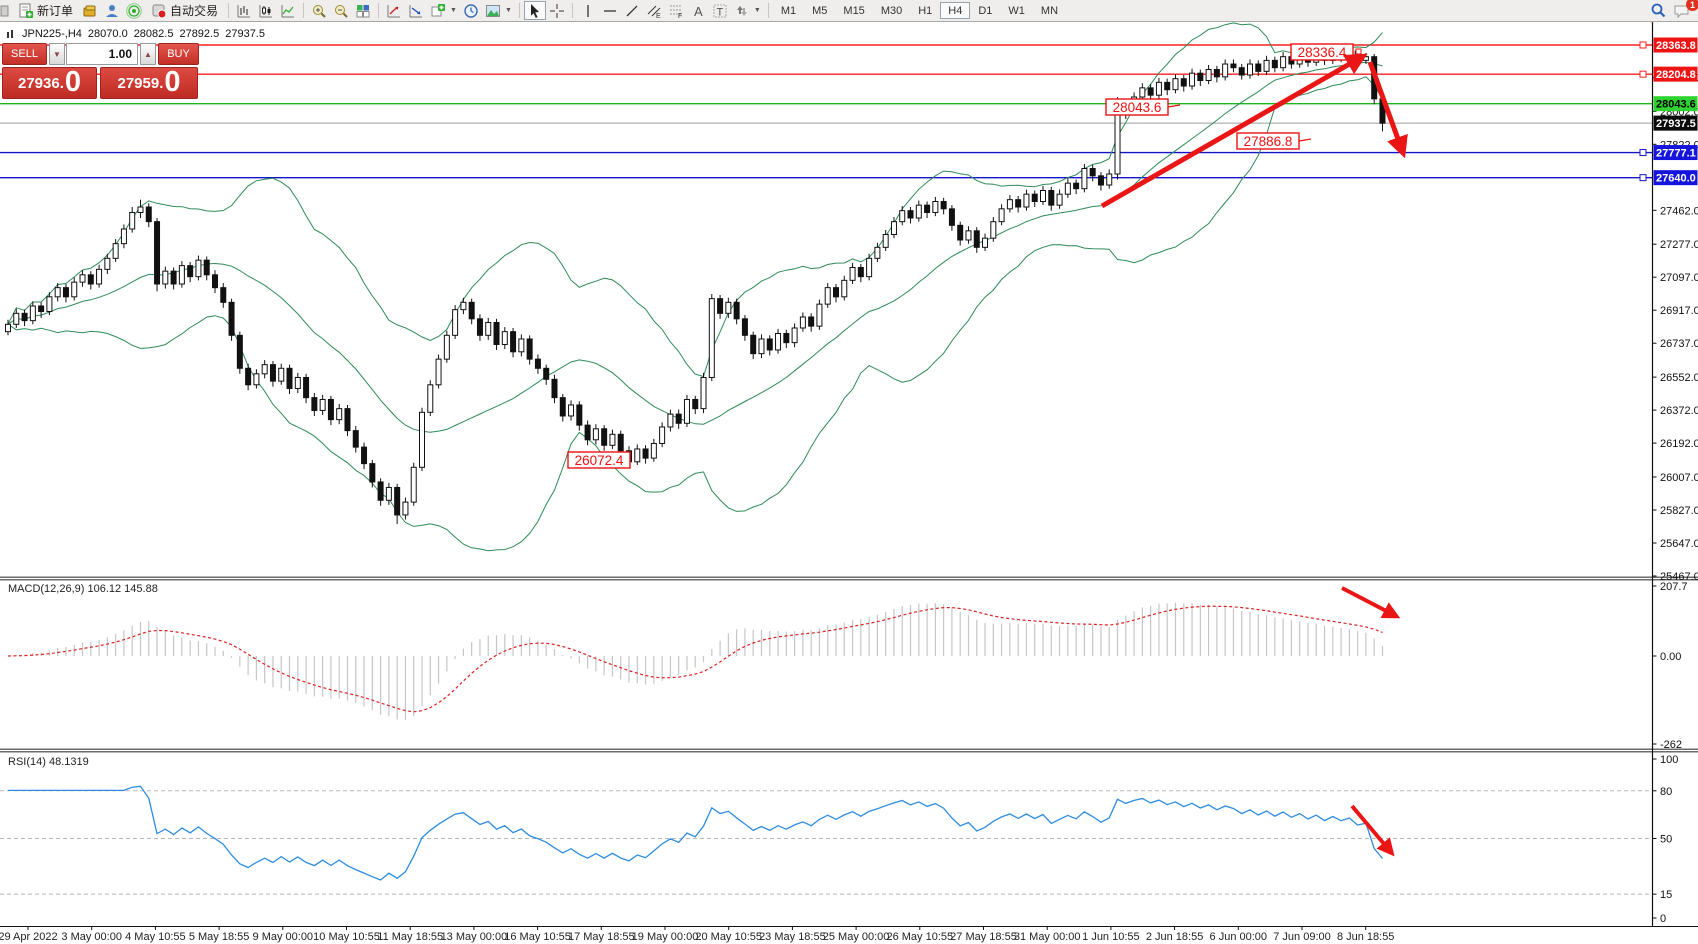 This screenshot has width=1698, height=944. I want to click on template-image-icon, so click(492, 10).